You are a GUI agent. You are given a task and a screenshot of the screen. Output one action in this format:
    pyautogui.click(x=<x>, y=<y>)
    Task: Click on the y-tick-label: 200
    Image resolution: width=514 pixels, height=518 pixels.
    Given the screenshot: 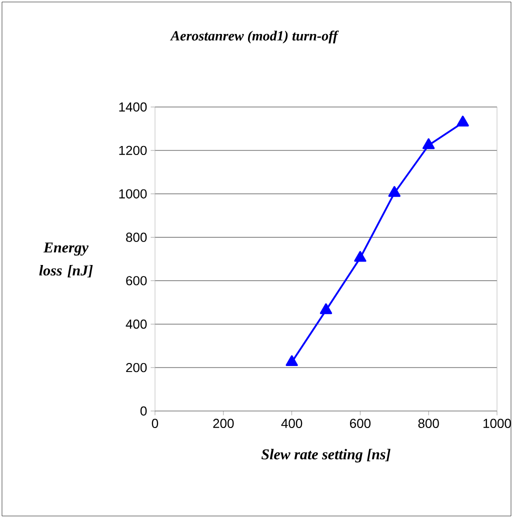 What is the action you would take?
    pyautogui.click(x=136, y=367)
    